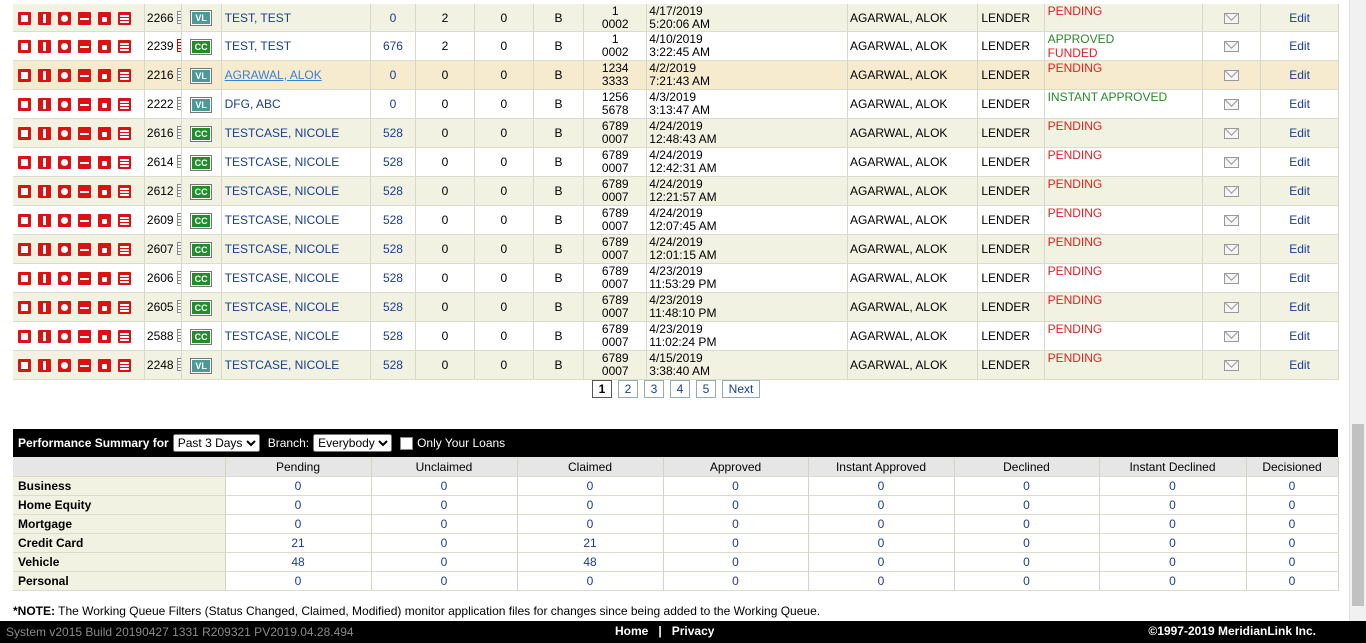  I want to click on applicant-name: TEST, TEST, so click(296, 18).